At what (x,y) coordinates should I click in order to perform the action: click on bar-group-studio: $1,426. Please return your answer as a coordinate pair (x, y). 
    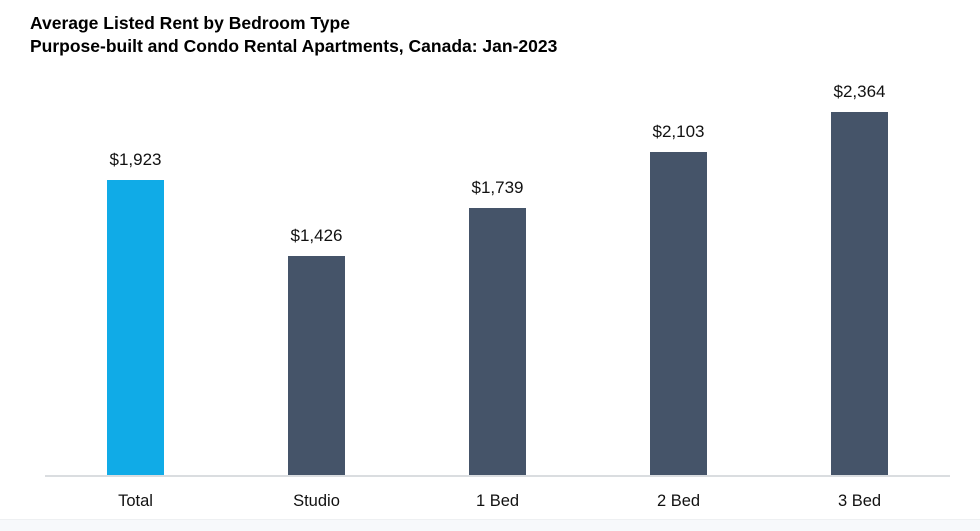
    Looking at the image, I should click on (316, 280).